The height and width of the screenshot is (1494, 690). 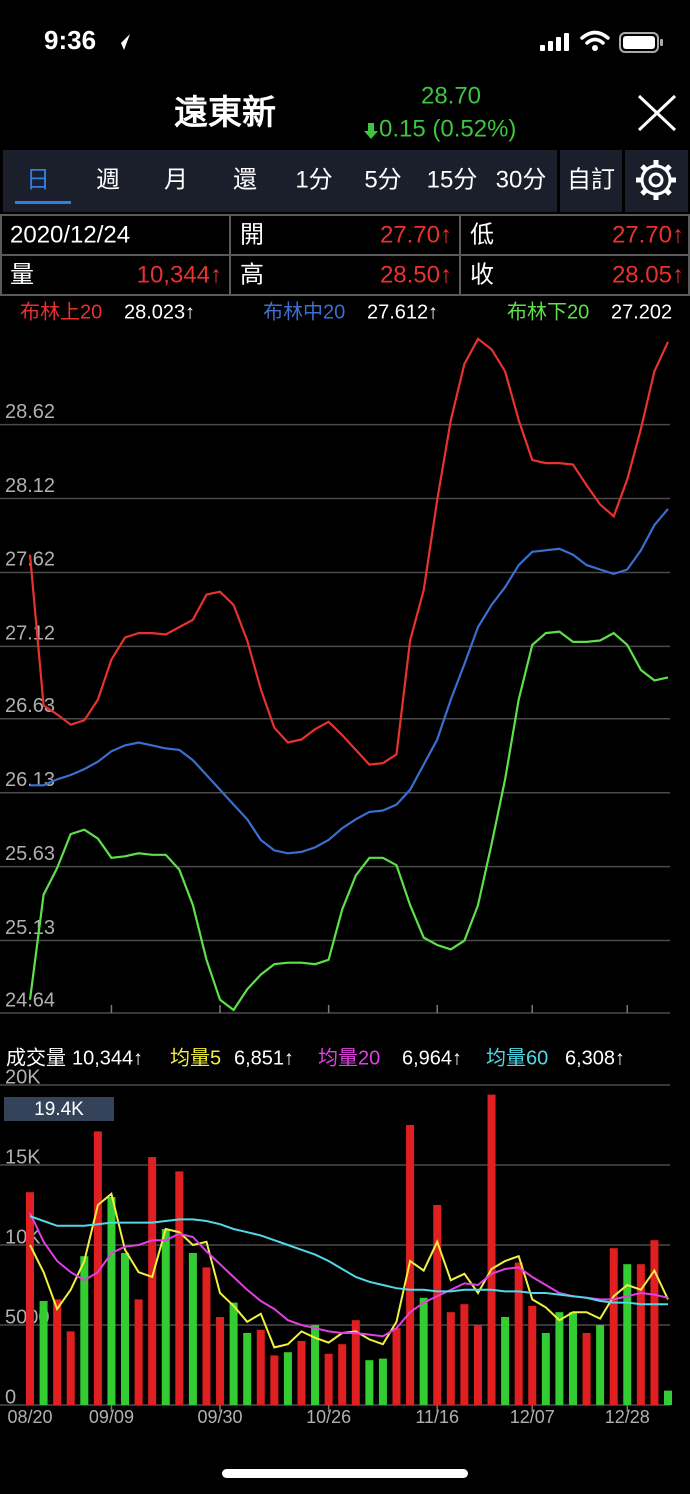 What do you see at coordinates (38, 179) in the screenshot?
I see `tab: 日` at bounding box center [38, 179].